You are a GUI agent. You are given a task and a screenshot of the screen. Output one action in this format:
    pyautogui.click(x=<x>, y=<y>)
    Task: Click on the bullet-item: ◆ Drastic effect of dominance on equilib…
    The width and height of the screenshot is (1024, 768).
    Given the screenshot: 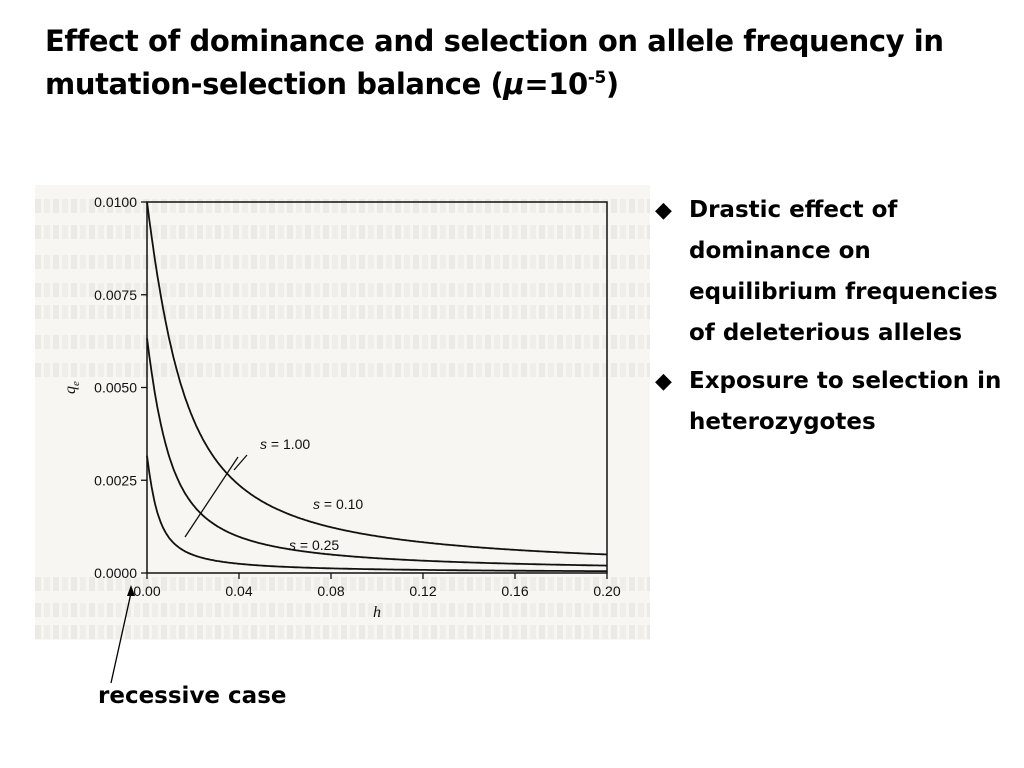 What is the action you would take?
    pyautogui.click(x=835, y=272)
    